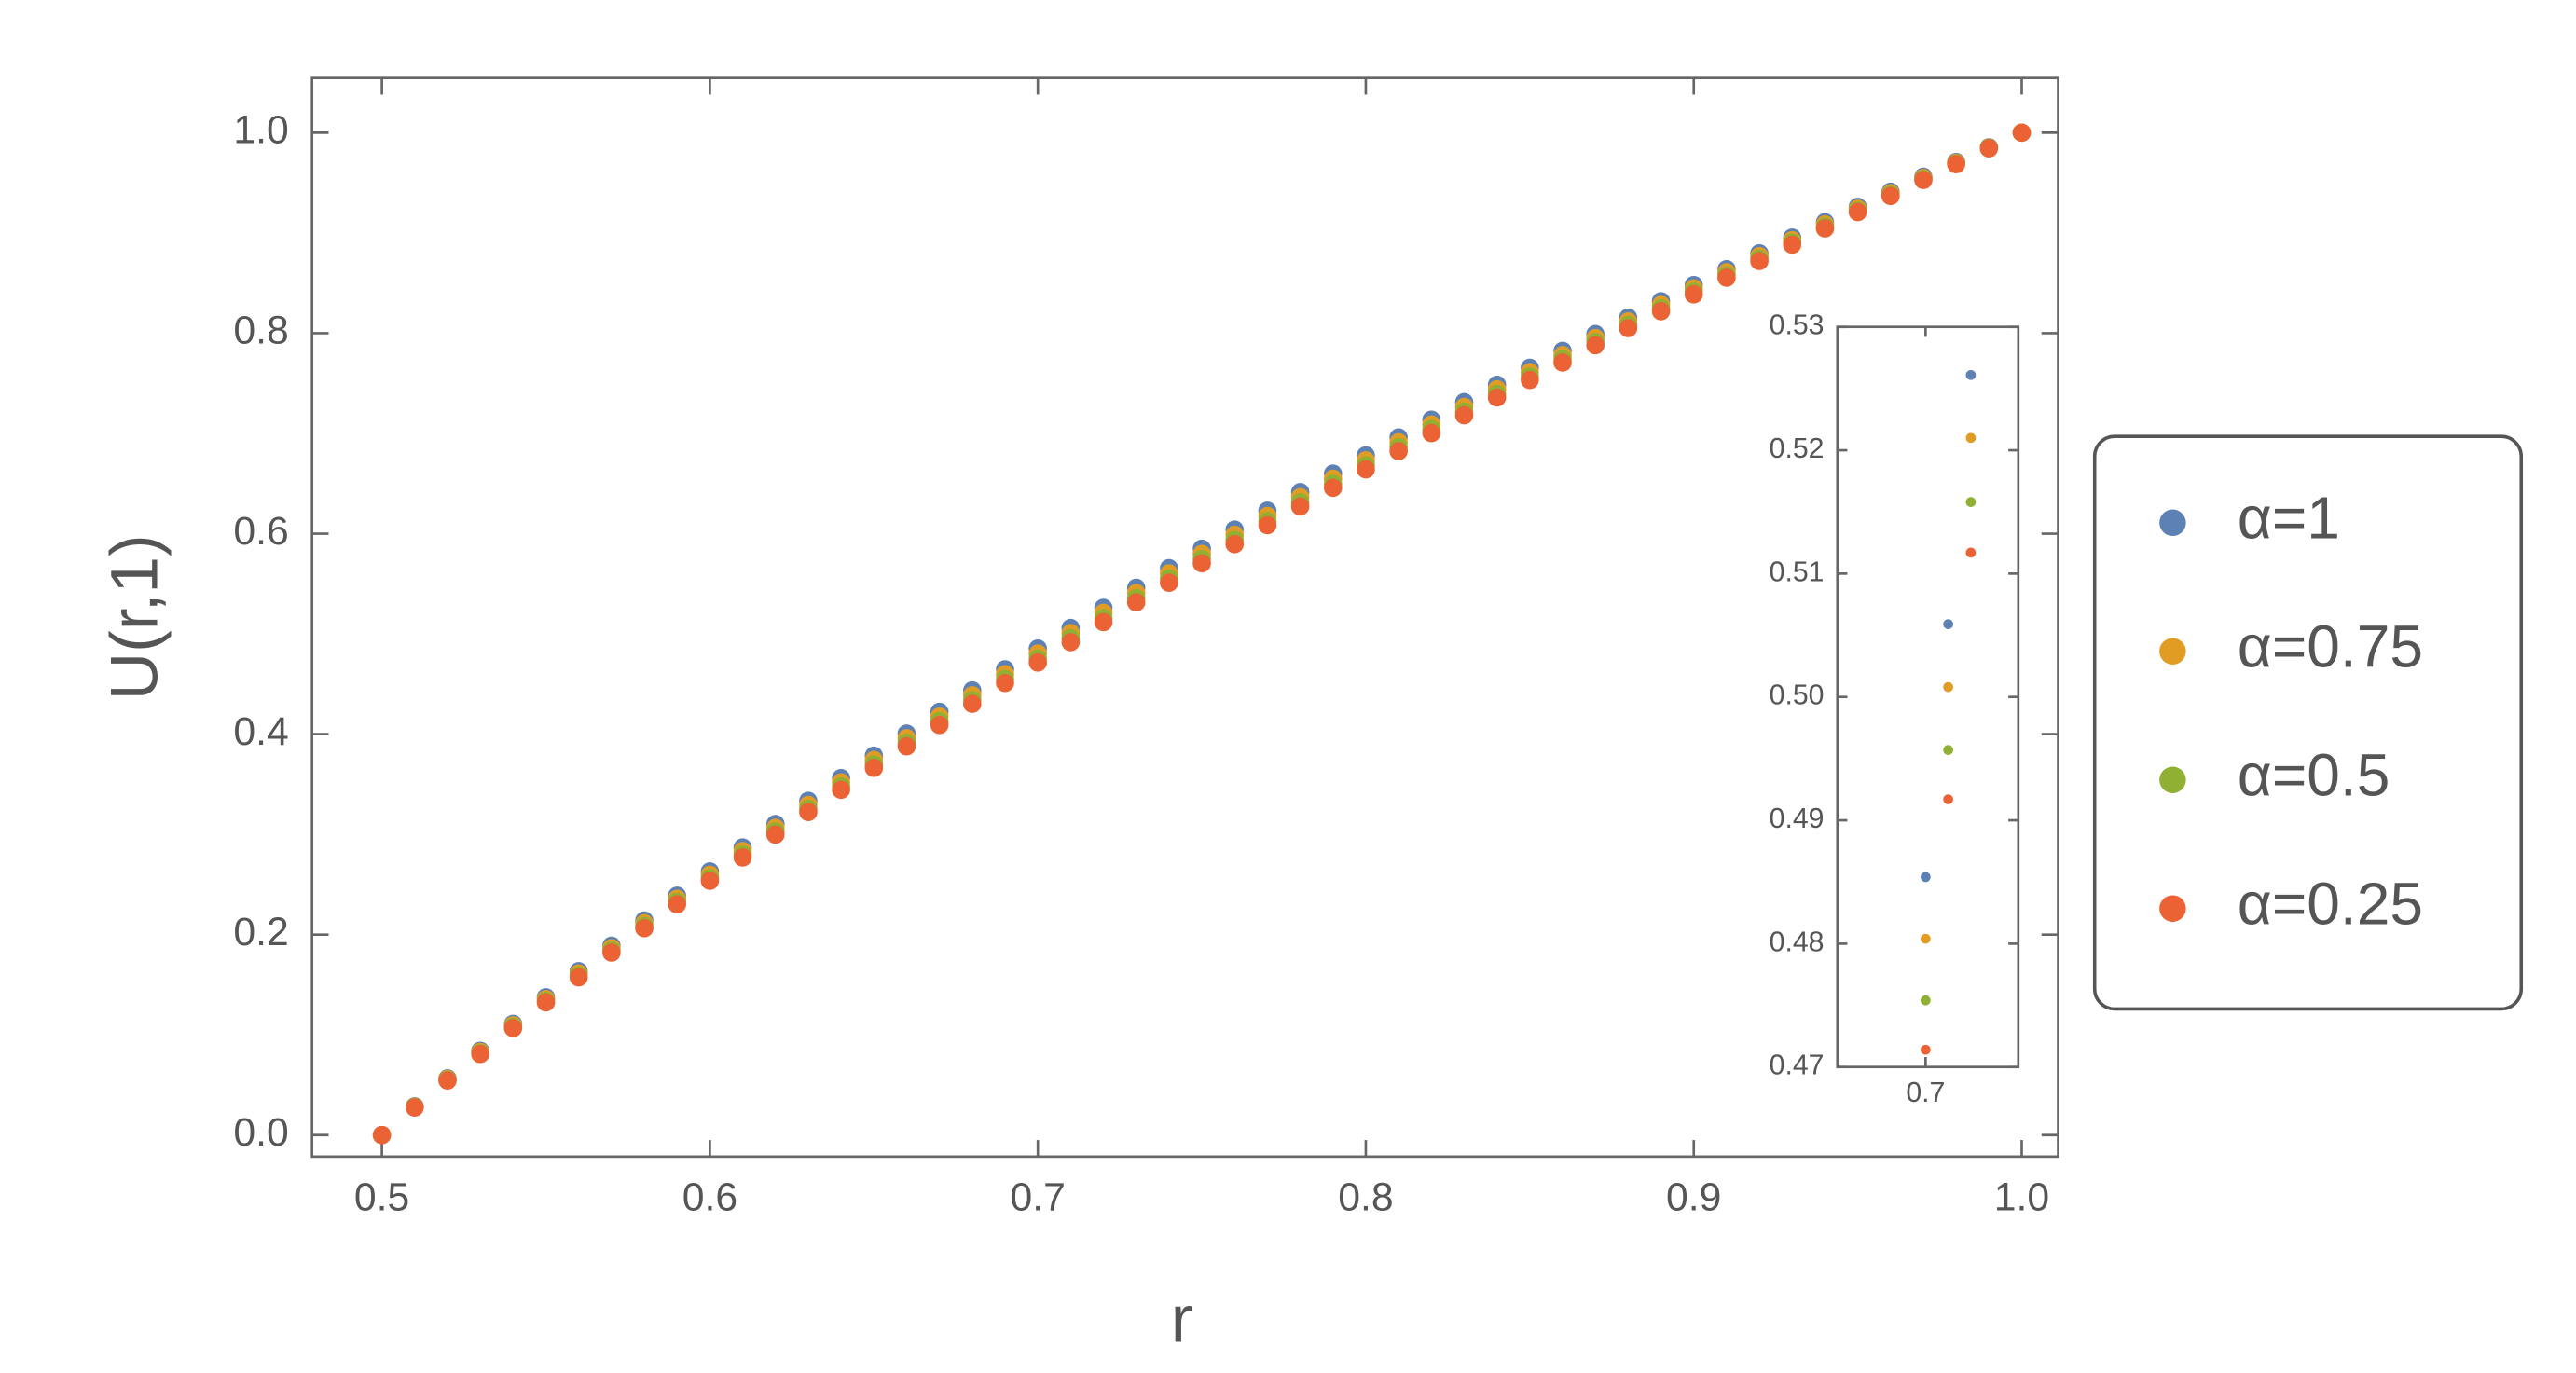 The image size is (2576, 1373). What do you see at coordinates (135, 617) in the screenshot?
I see `y-axis-label: U(r,1)` at bounding box center [135, 617].